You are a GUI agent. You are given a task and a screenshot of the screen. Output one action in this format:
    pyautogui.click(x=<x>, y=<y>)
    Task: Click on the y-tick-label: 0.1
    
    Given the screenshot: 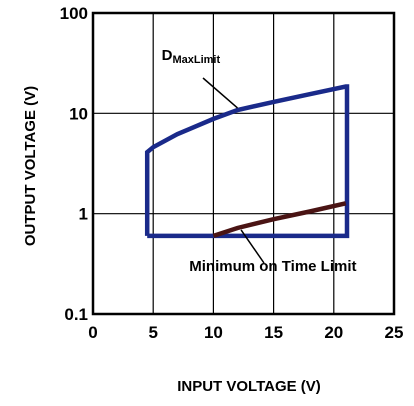 What is the action you would take?
    pyautogui.click(x=76, y=314)
    